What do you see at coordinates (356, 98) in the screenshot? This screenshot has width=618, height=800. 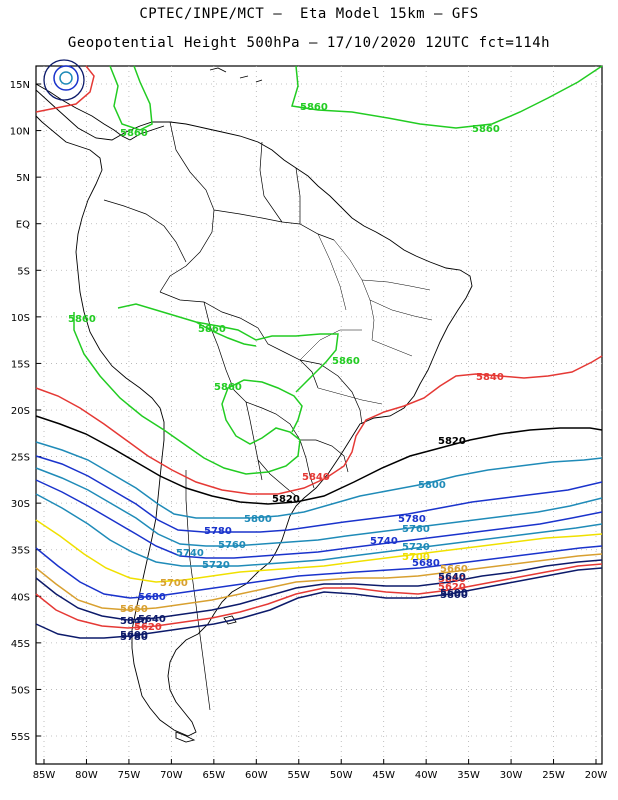 I see `contour-5860-north` at bounding box center [356, 98].